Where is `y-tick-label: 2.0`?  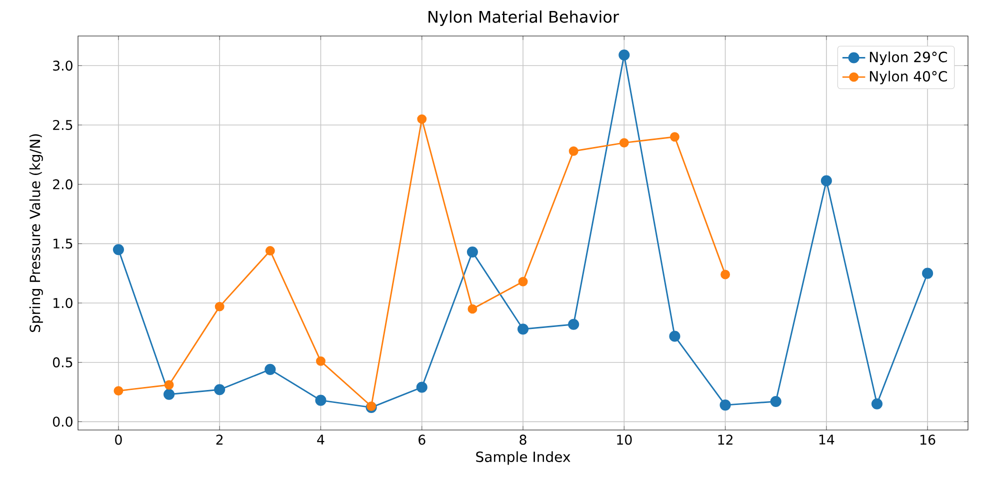
y-tick-label: 2.0 is located at coordinates (62, 184).